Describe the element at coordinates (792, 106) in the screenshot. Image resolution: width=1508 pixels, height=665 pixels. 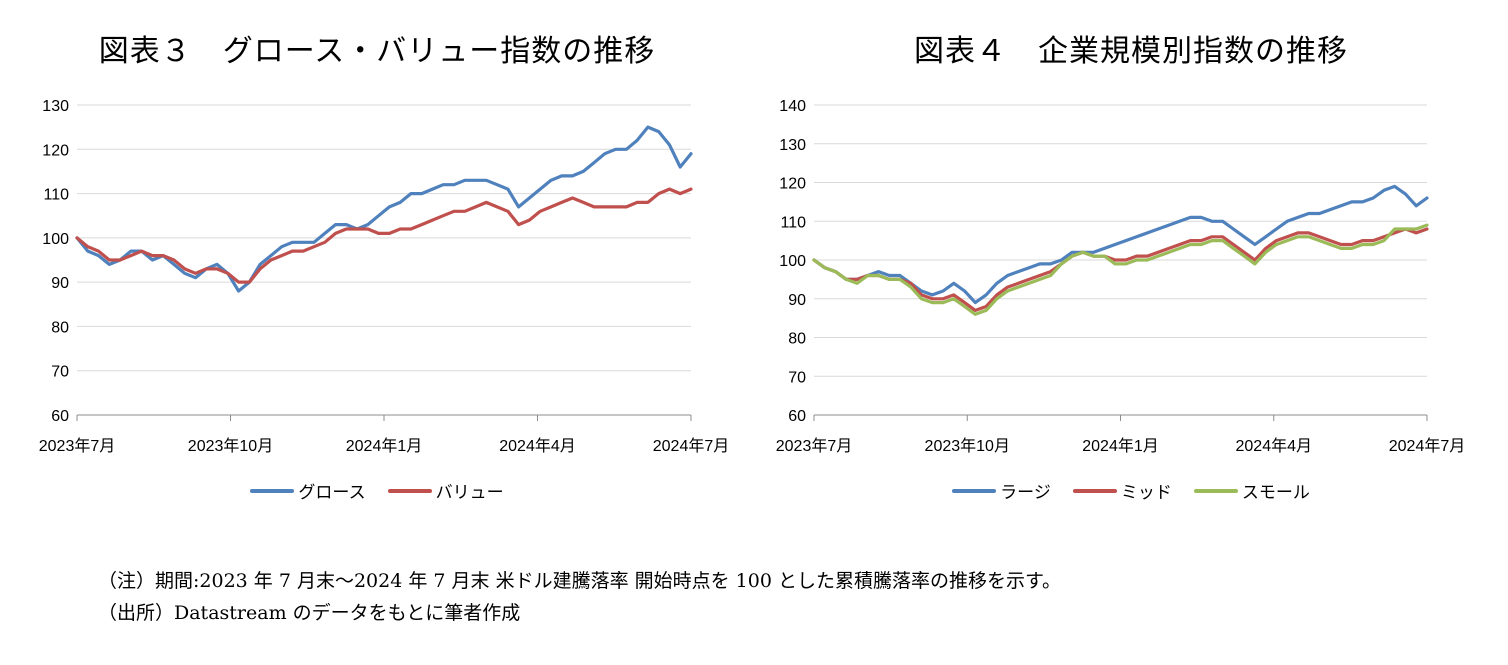
I see `y-tick-label: 140` at that location.